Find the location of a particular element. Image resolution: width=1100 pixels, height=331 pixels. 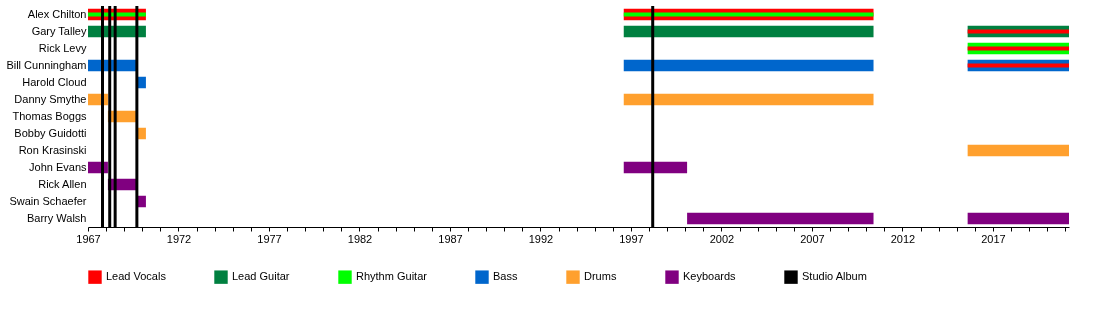

y-tick-label: Ron Krasinski is located at coordinates (52, 149).